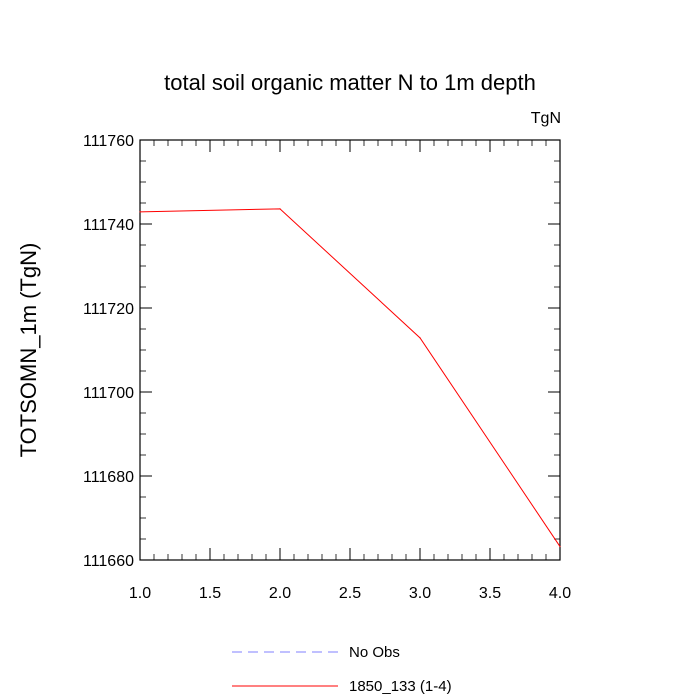 The height and width of the screenshot is (700, 700). Describe the element at coordinates (280, 593) in the screenshot. I see `x-tick-label: 2.0` at that location.